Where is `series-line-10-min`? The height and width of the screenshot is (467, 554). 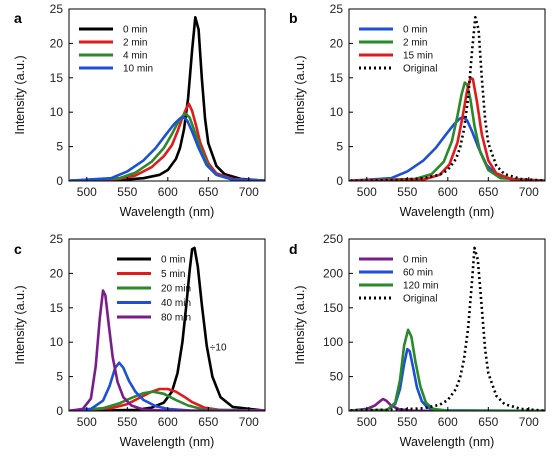
series-line-10-min is located at coordinates (167, 148).